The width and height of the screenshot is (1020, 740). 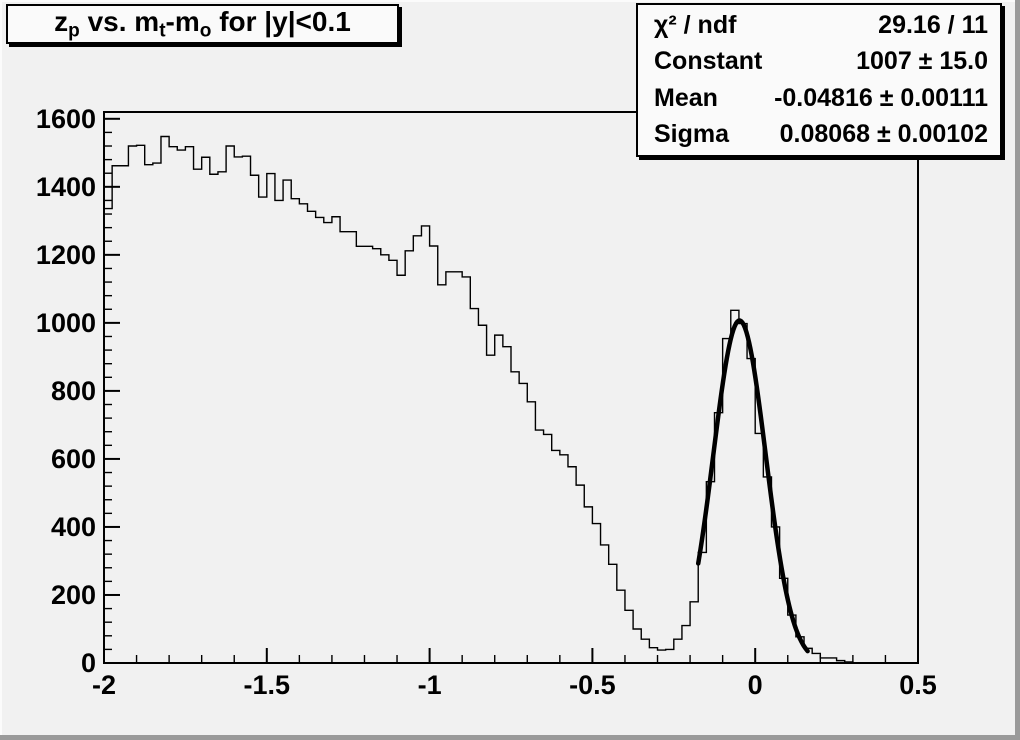 What do you see at coordinates (819, 25) in the screenshot?
I see `stats-row-chi2: χ² / ndf 29.16 / 11` at bounding box center [819, 25].